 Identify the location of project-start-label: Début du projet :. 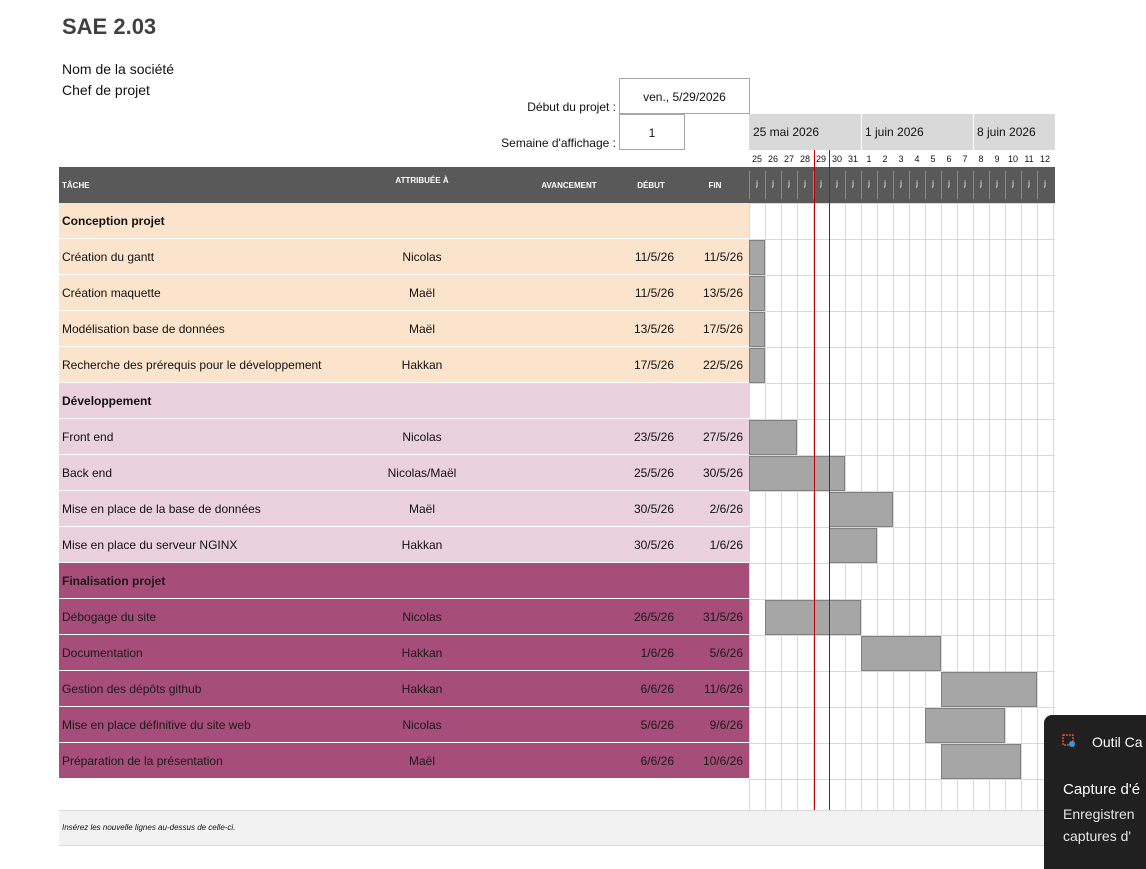
(571, 107).